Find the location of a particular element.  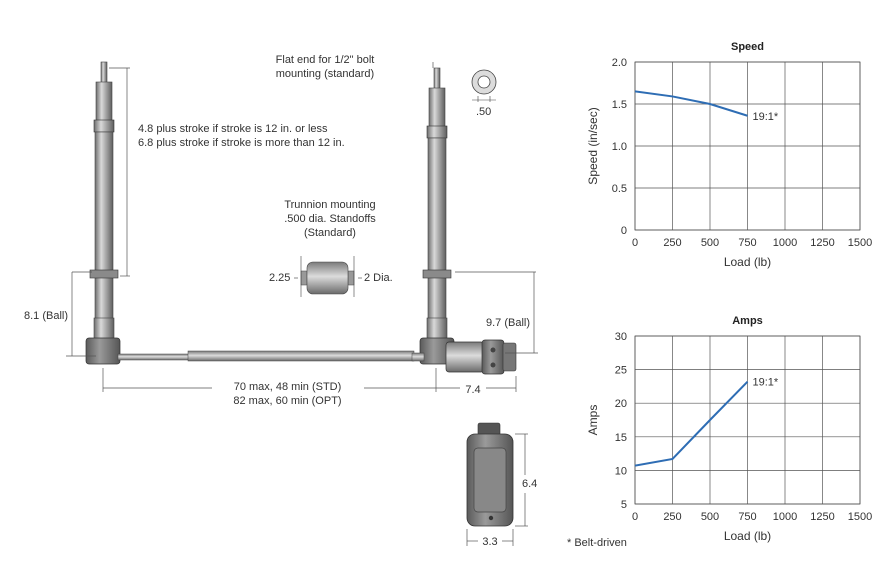

motor-length-label: 7.4 is located at coordinates (473, 390).